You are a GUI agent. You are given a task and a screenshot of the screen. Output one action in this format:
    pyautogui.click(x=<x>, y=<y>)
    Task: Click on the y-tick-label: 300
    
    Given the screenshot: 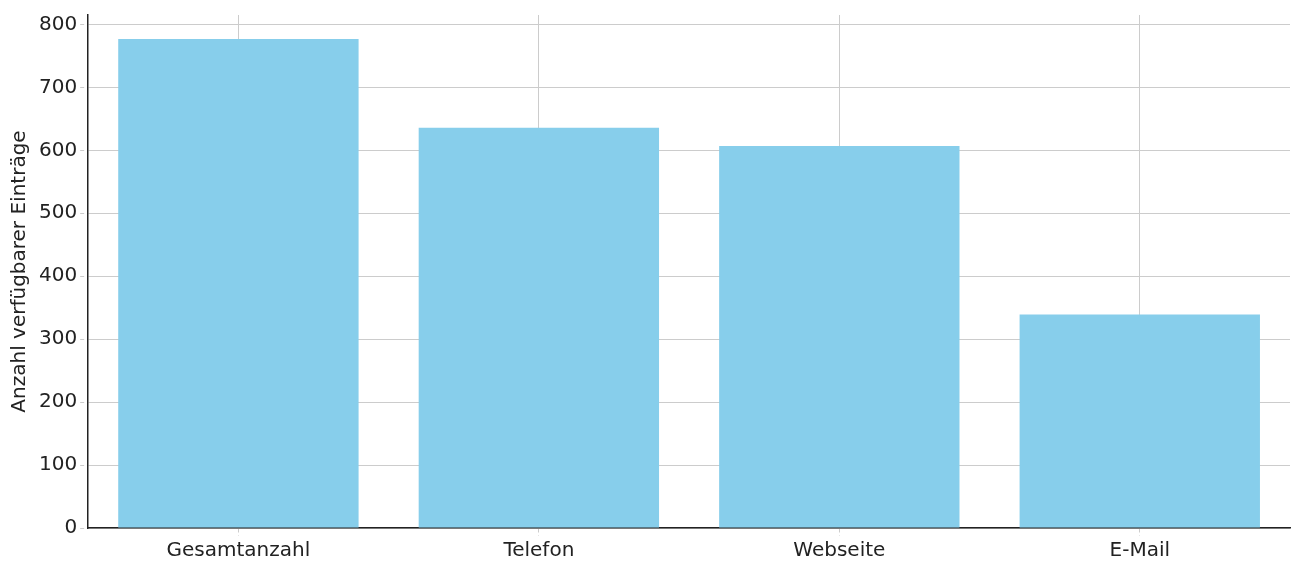 What is the action you would take?
    pyautogui.click(x=58, y=337)
    